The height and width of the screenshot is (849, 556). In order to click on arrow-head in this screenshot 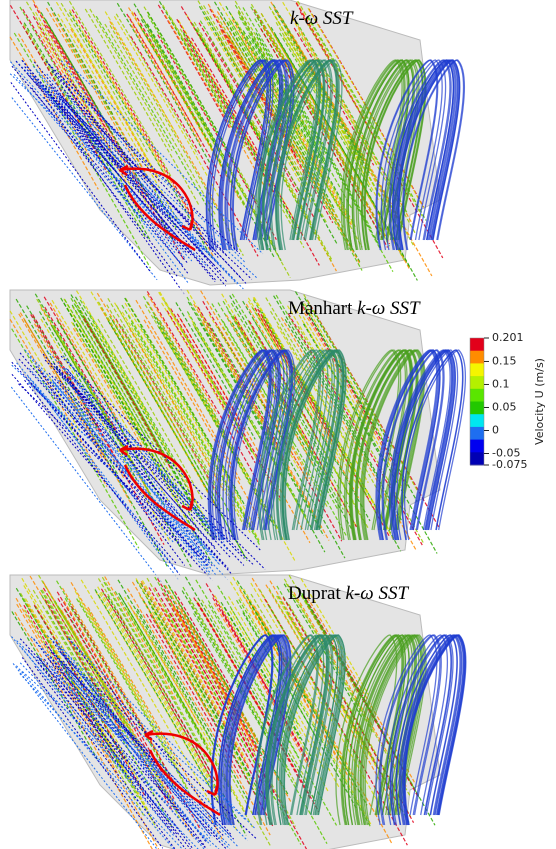, I will do `click(181, 763)`.